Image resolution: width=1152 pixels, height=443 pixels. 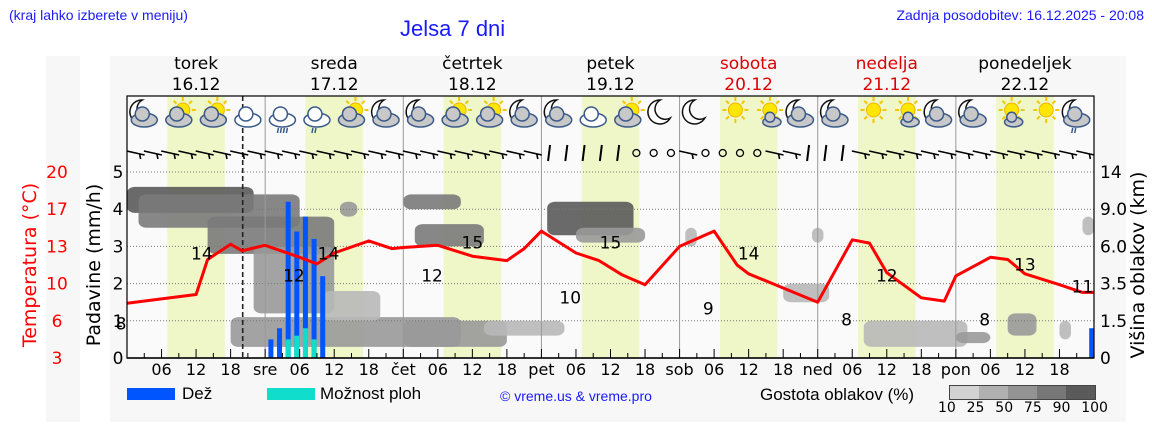 I want to click on cloud-density-ticks: 10 25 50 75 90 100, so click(x=1023, y=408).